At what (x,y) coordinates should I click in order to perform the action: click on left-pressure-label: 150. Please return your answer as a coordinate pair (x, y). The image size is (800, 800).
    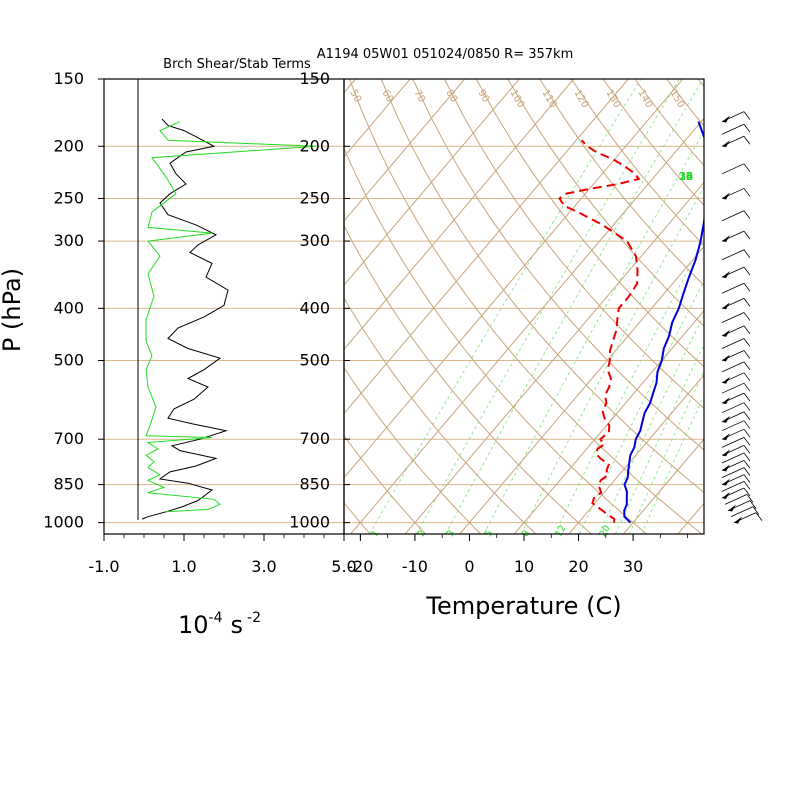
    Looking at the image, I should click on (68, 78).